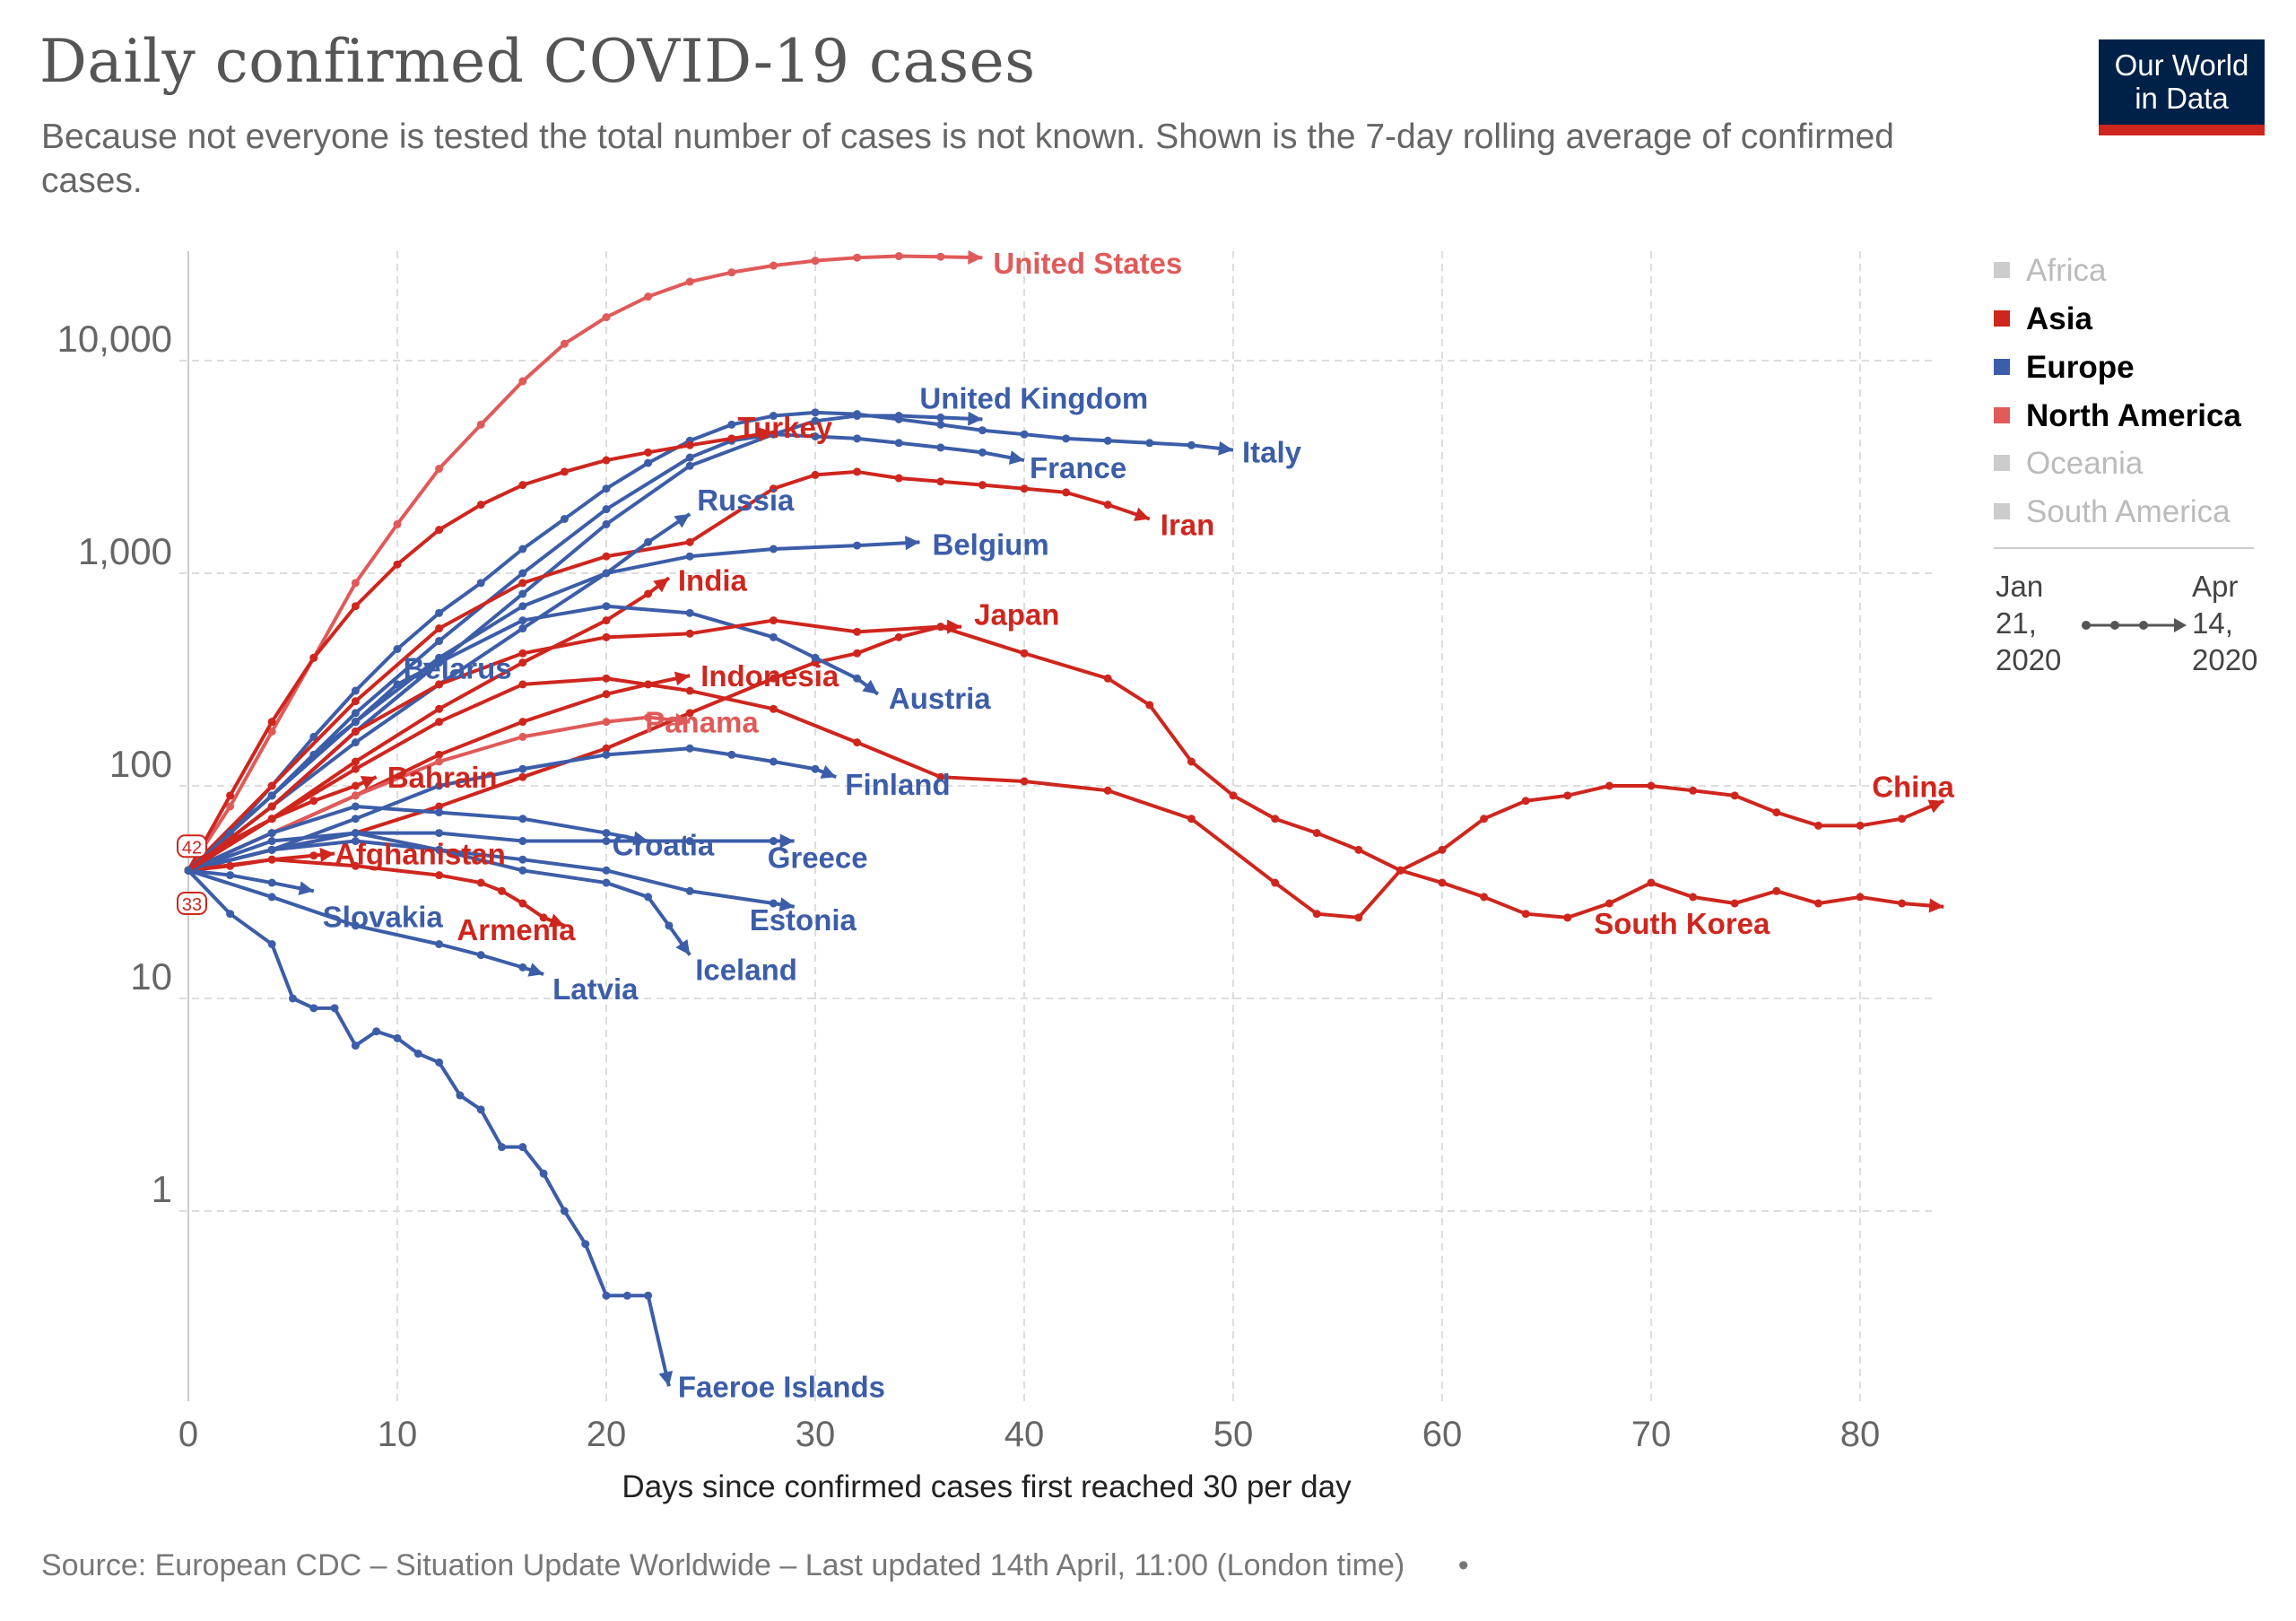 The image size is (2296, 1621). I want to click on series-label-afghanistan: Afghanistan, so click(420, 854).